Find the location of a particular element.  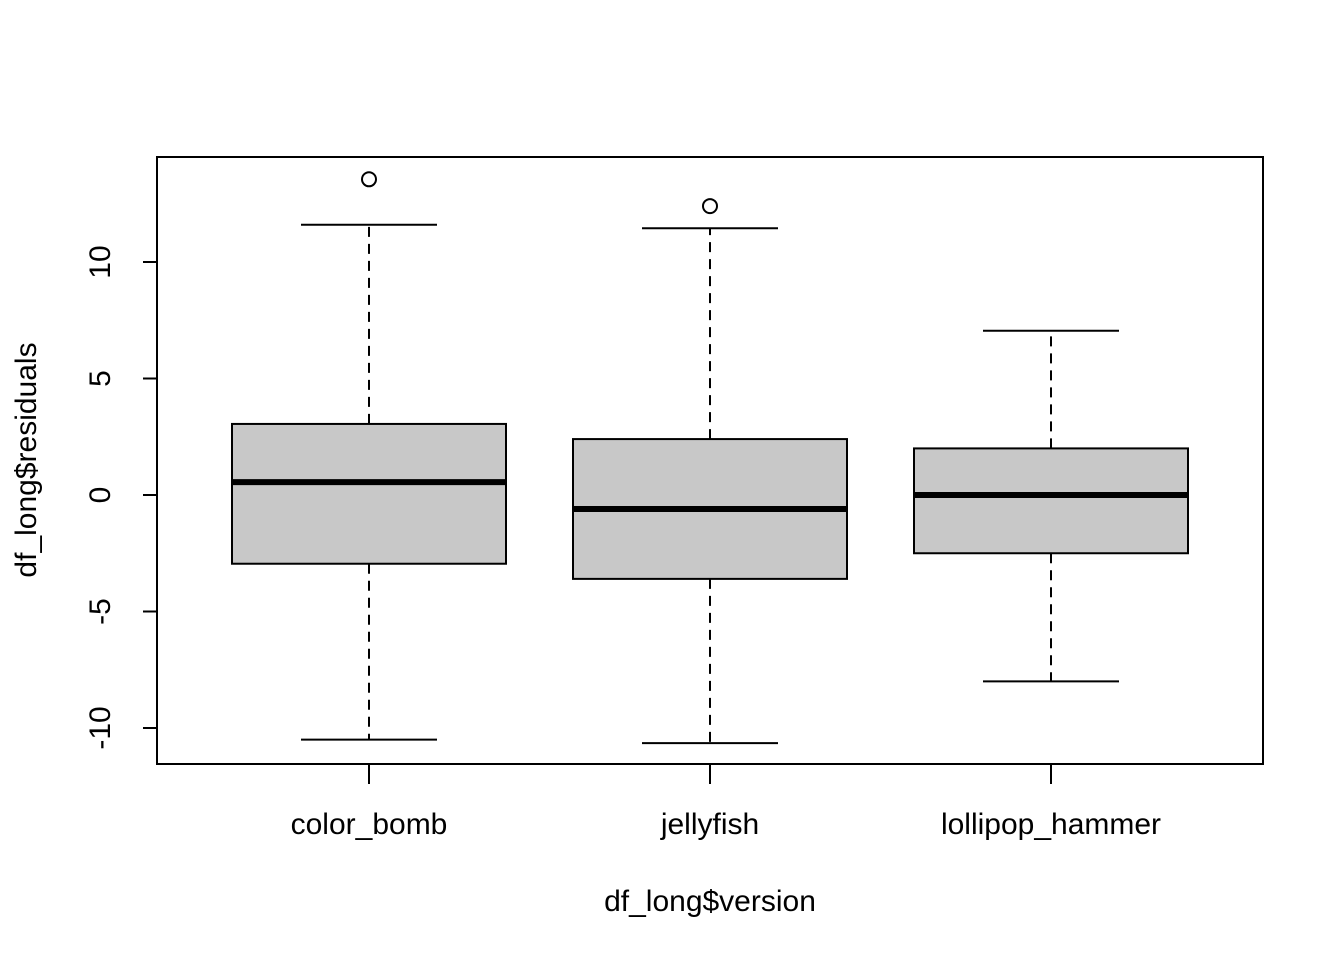

y-tick-label: 10 is located at coordinates (100, 261).